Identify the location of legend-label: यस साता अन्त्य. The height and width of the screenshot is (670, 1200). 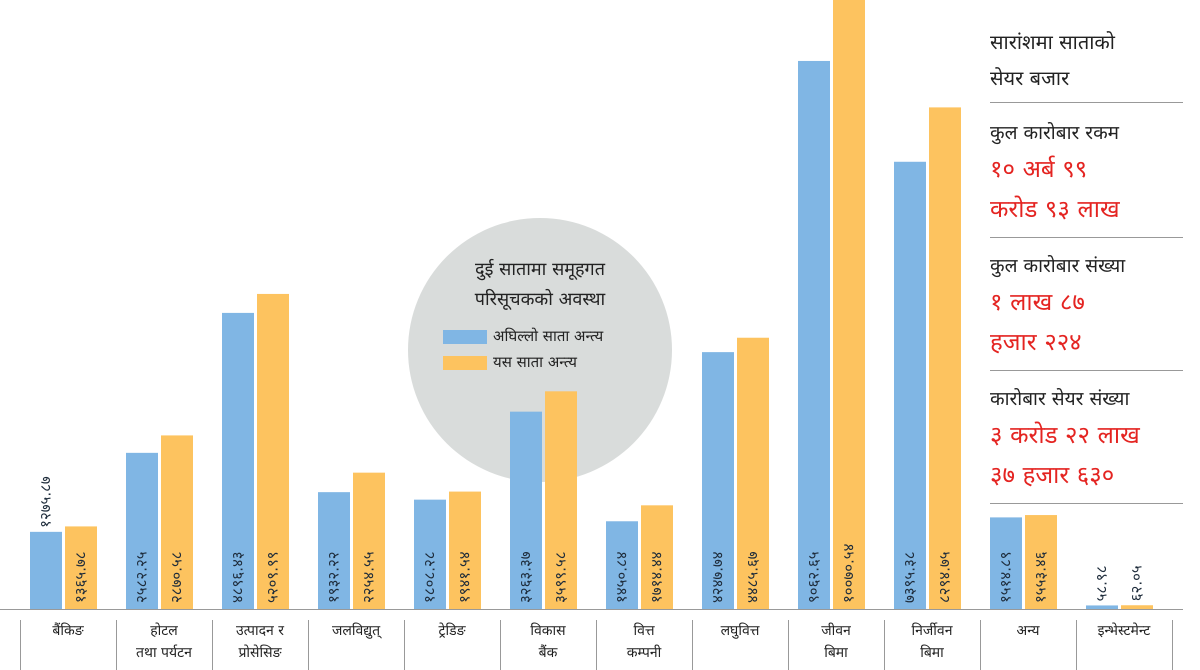
(535, 362).